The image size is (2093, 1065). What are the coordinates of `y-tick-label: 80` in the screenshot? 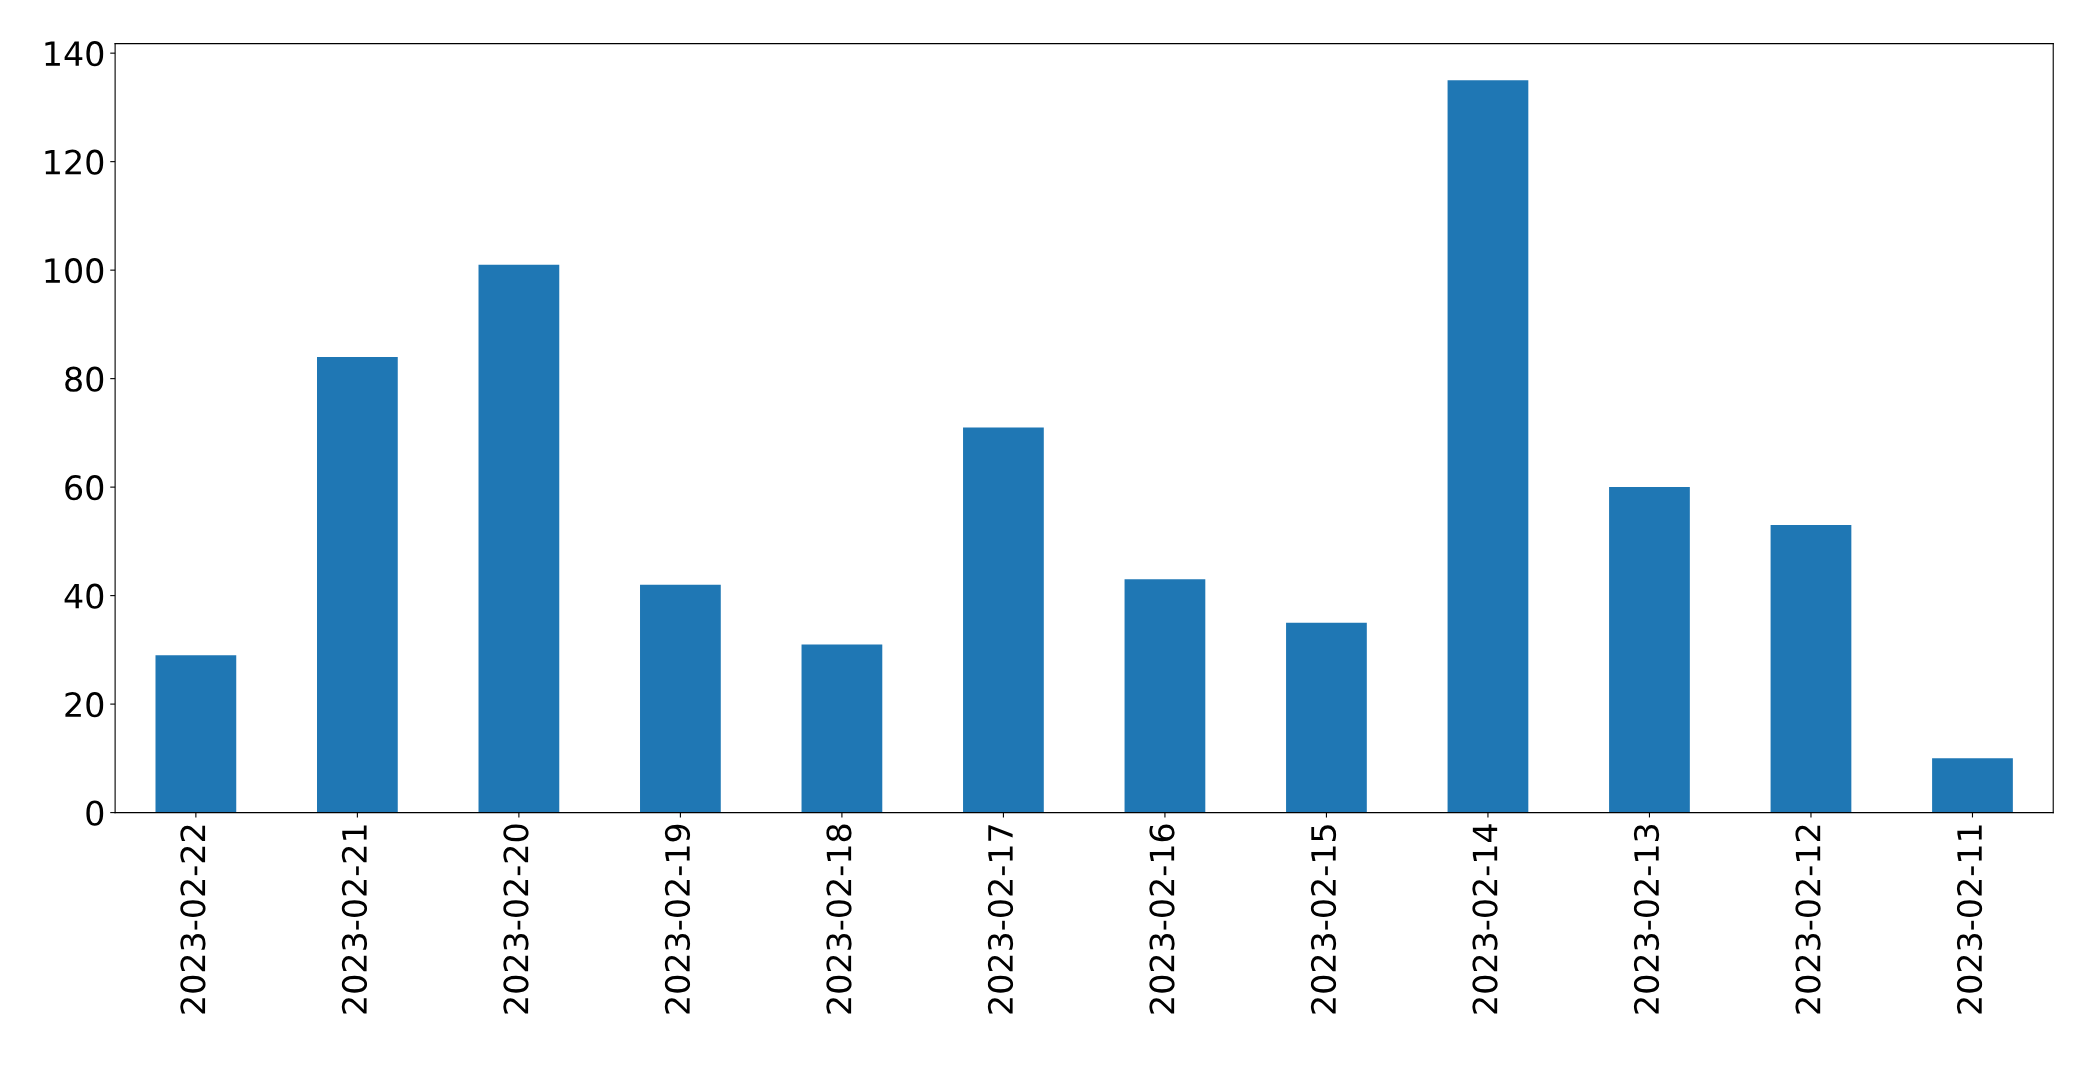 It's located at (84, 379).